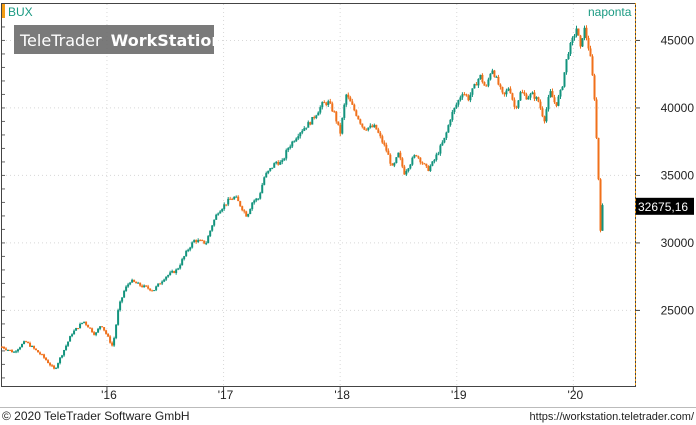 The height and width of the screenshot is (425, 696). I want to click on y-tick-label: 35000, so click(678, 175).